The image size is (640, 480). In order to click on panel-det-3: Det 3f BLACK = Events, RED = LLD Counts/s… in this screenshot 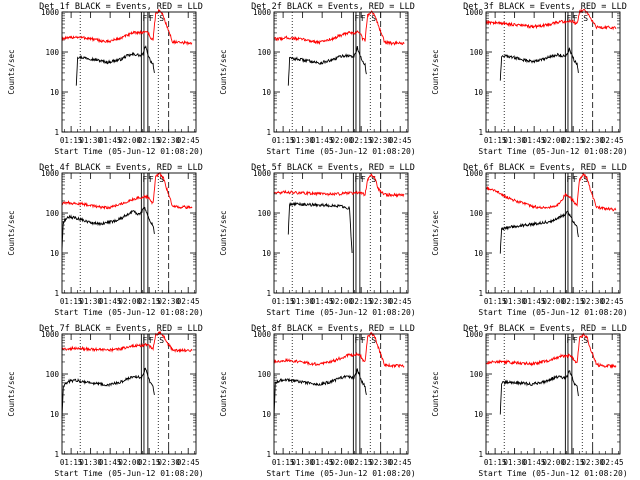, I will do `click(529, 79)`.